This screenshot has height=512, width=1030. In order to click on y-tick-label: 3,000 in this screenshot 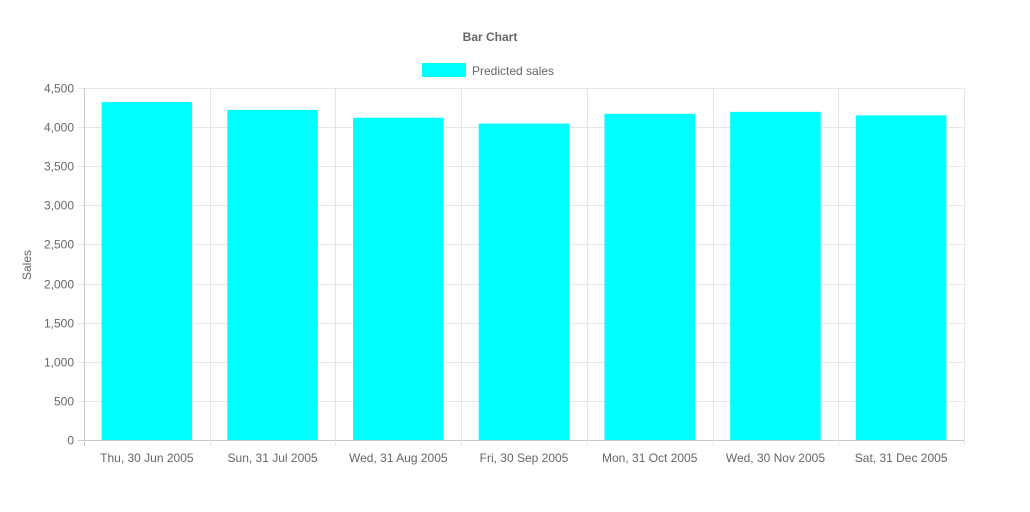, I will do `click(59, 206)`.